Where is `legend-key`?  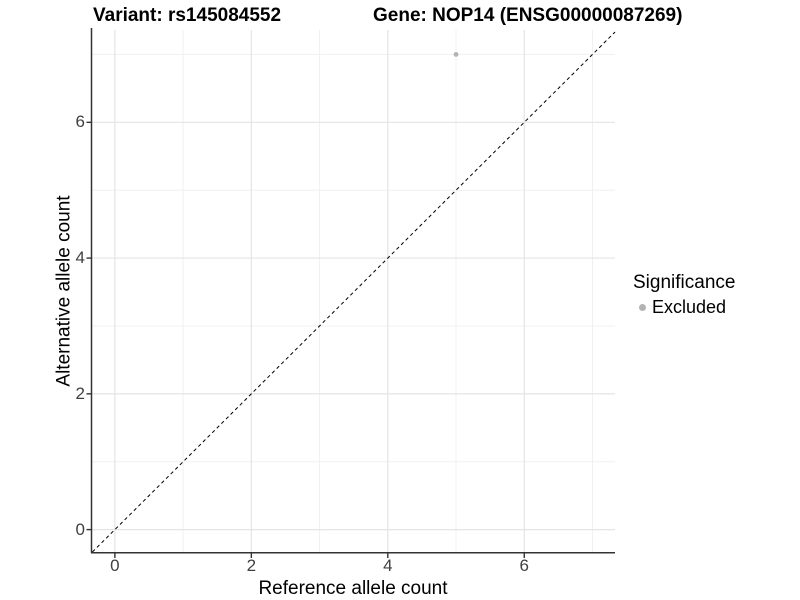
legend-key is located at coordinates (642, 307).